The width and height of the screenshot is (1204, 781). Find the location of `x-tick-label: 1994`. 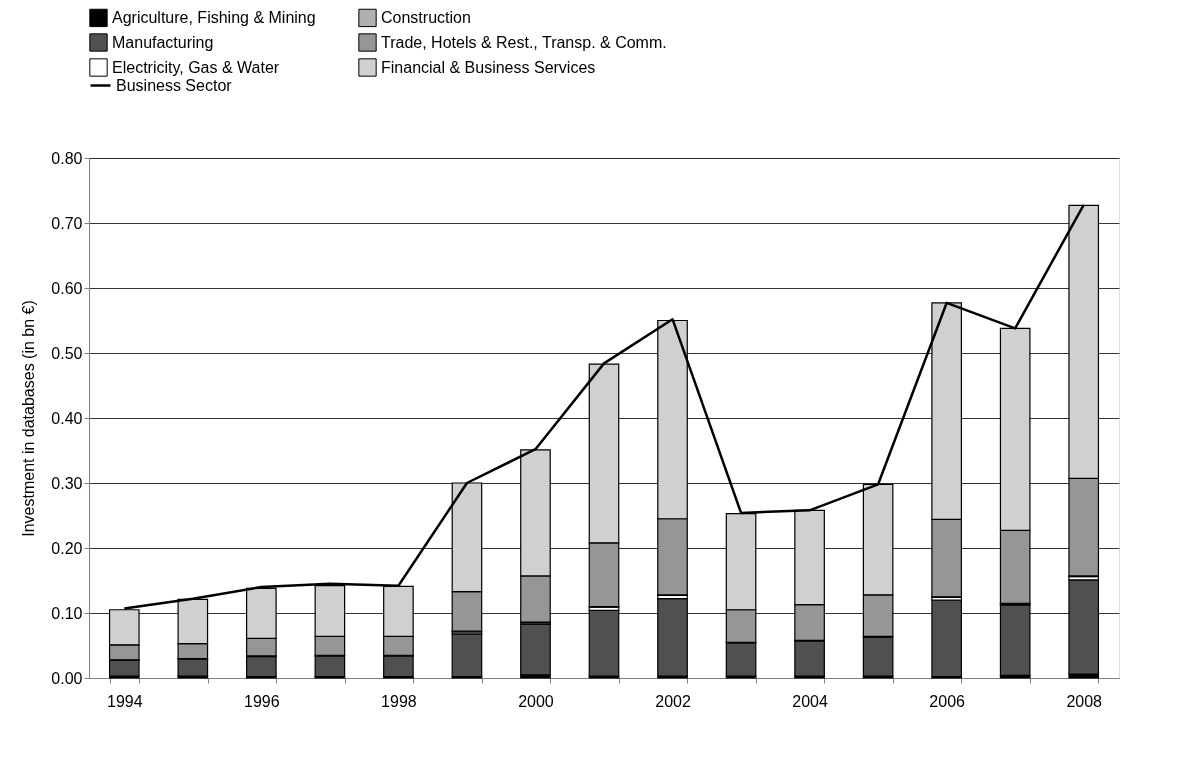

x-tick-label: 1994 is located at coordinates (125, 701).